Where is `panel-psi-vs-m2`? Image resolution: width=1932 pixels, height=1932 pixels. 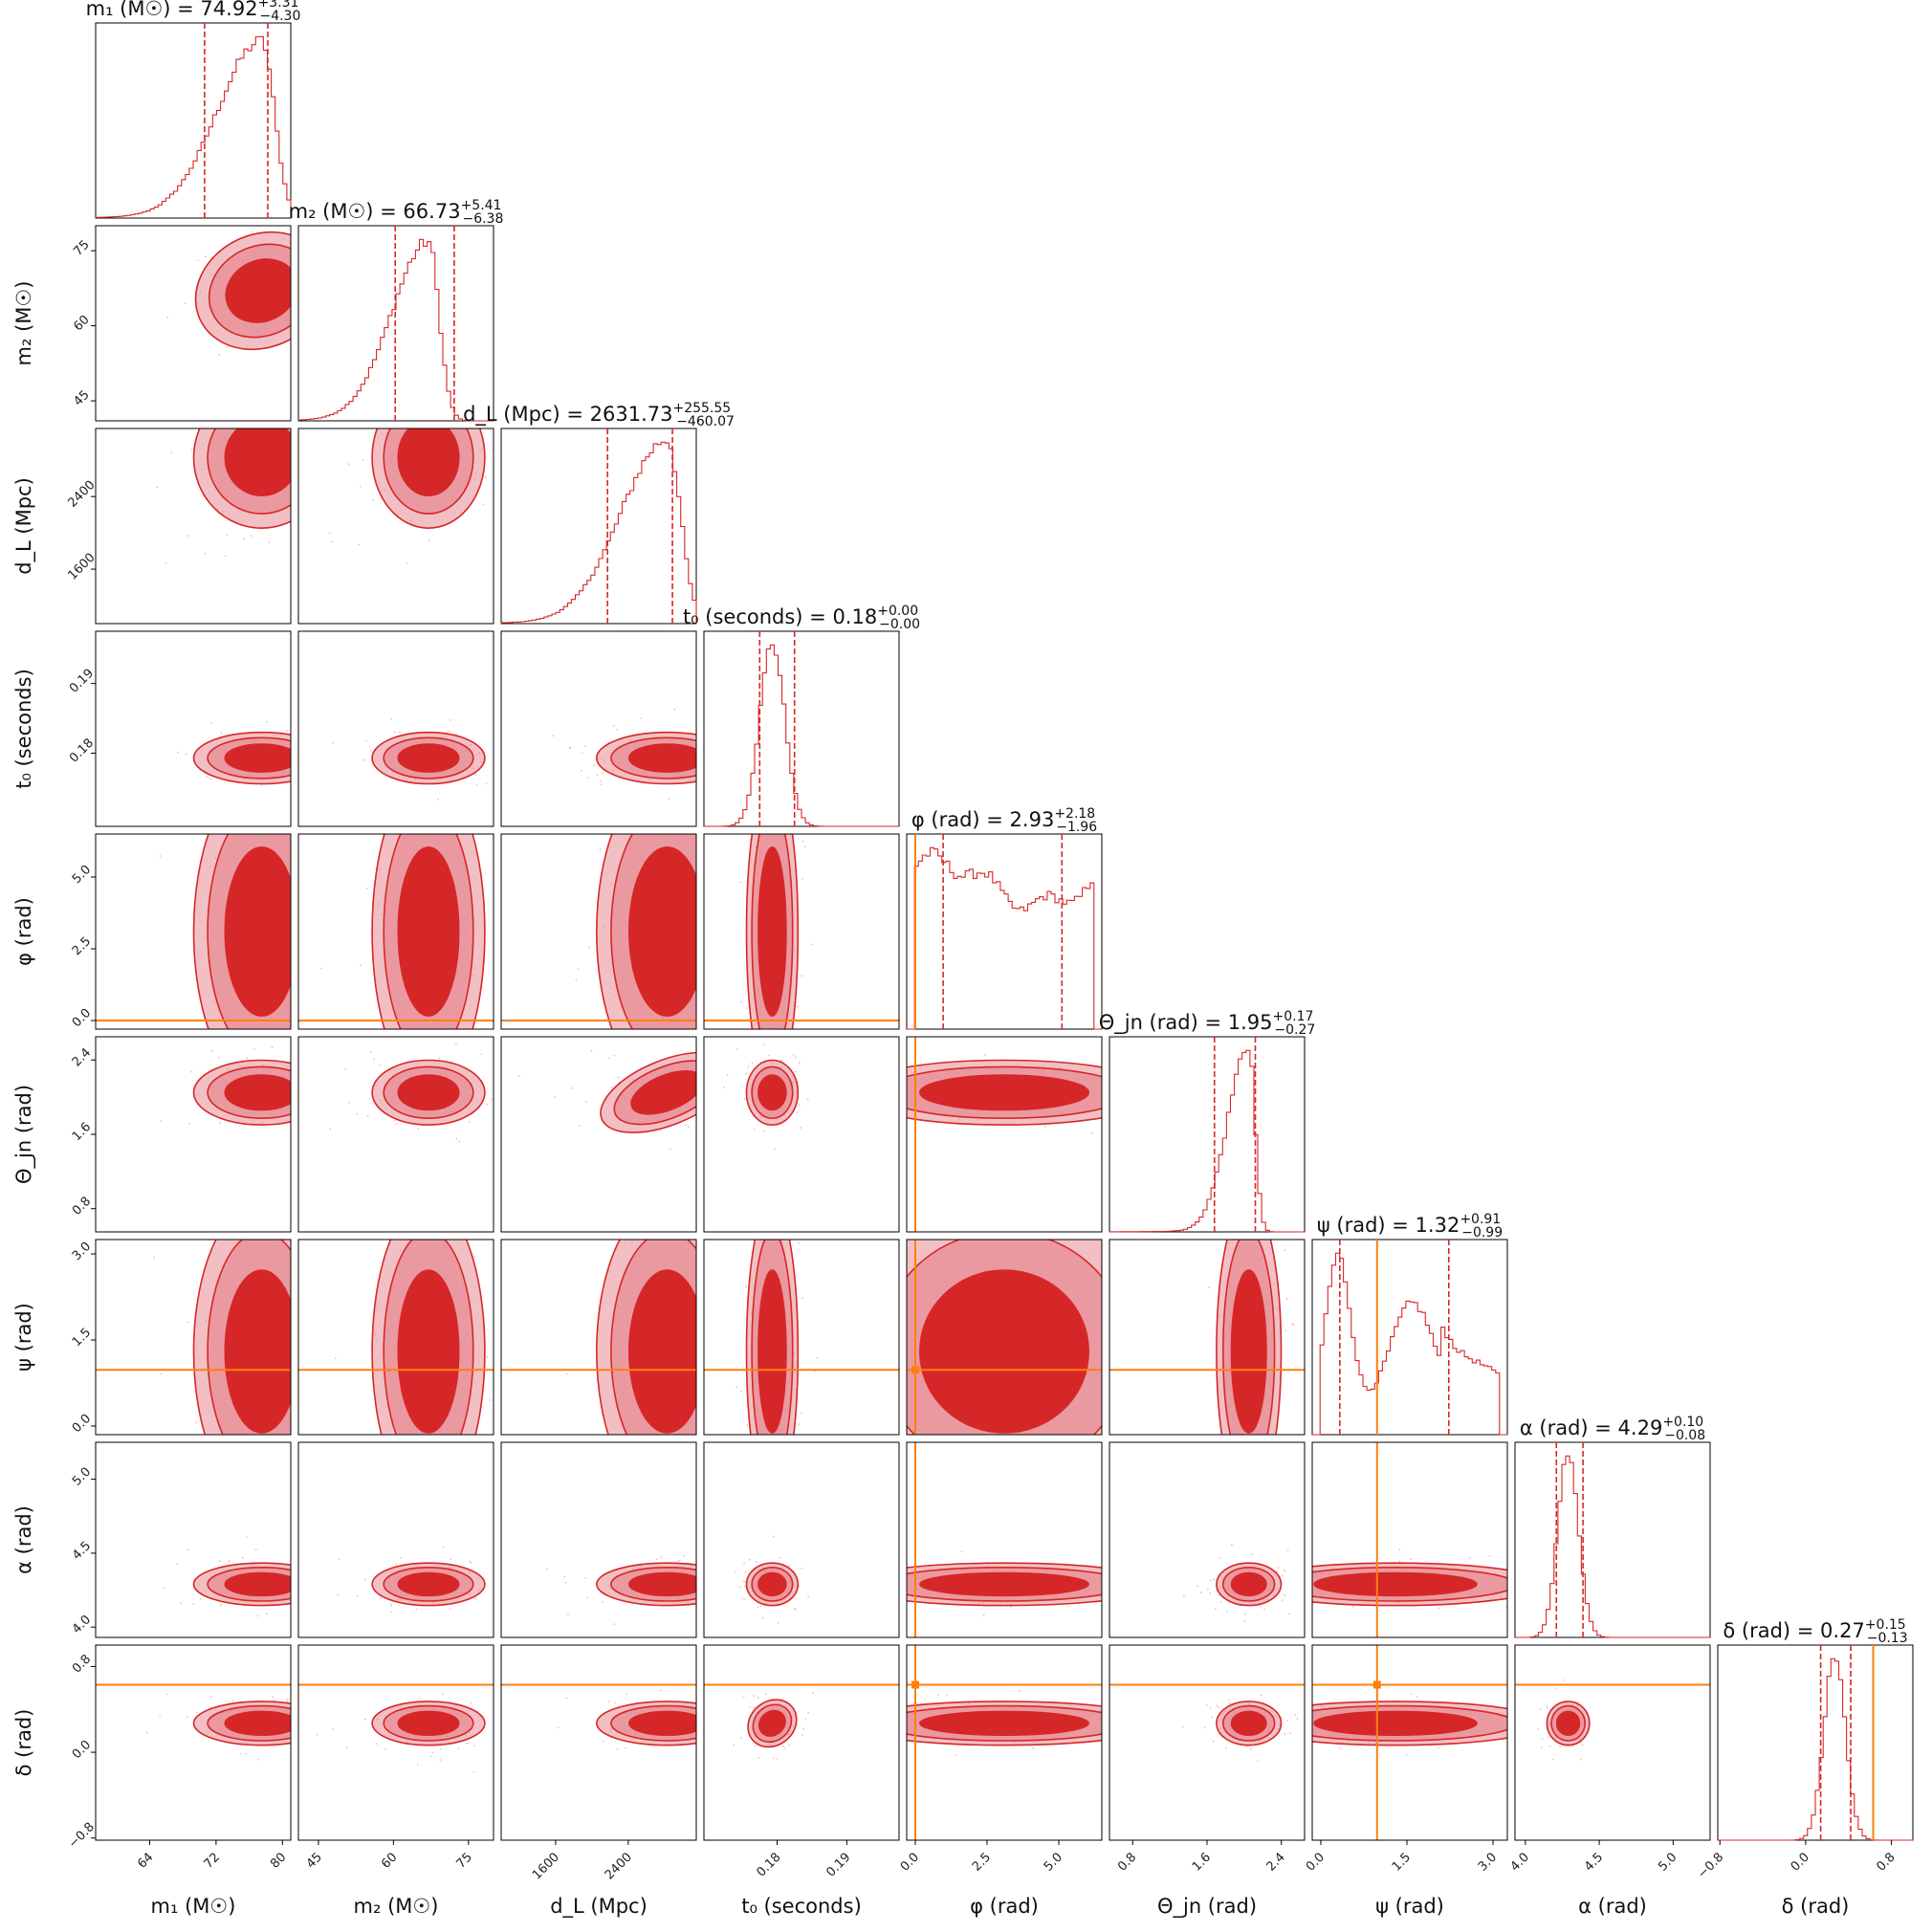
panel-psi-vs-m2 is located at coordinates (417, 1369).